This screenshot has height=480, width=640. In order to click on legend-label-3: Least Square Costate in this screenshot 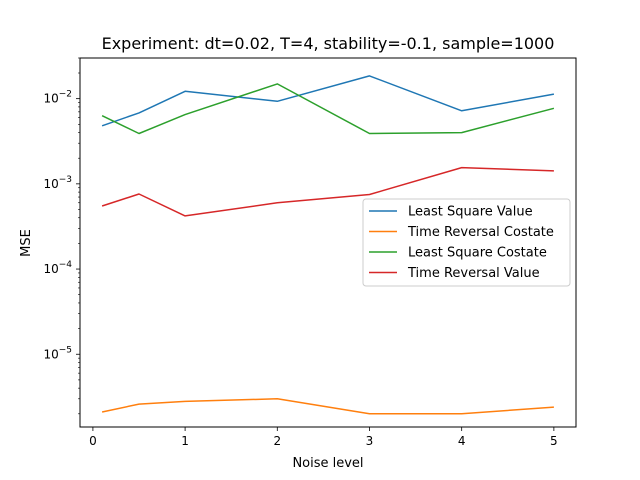, I will do `click(477, 253)`.